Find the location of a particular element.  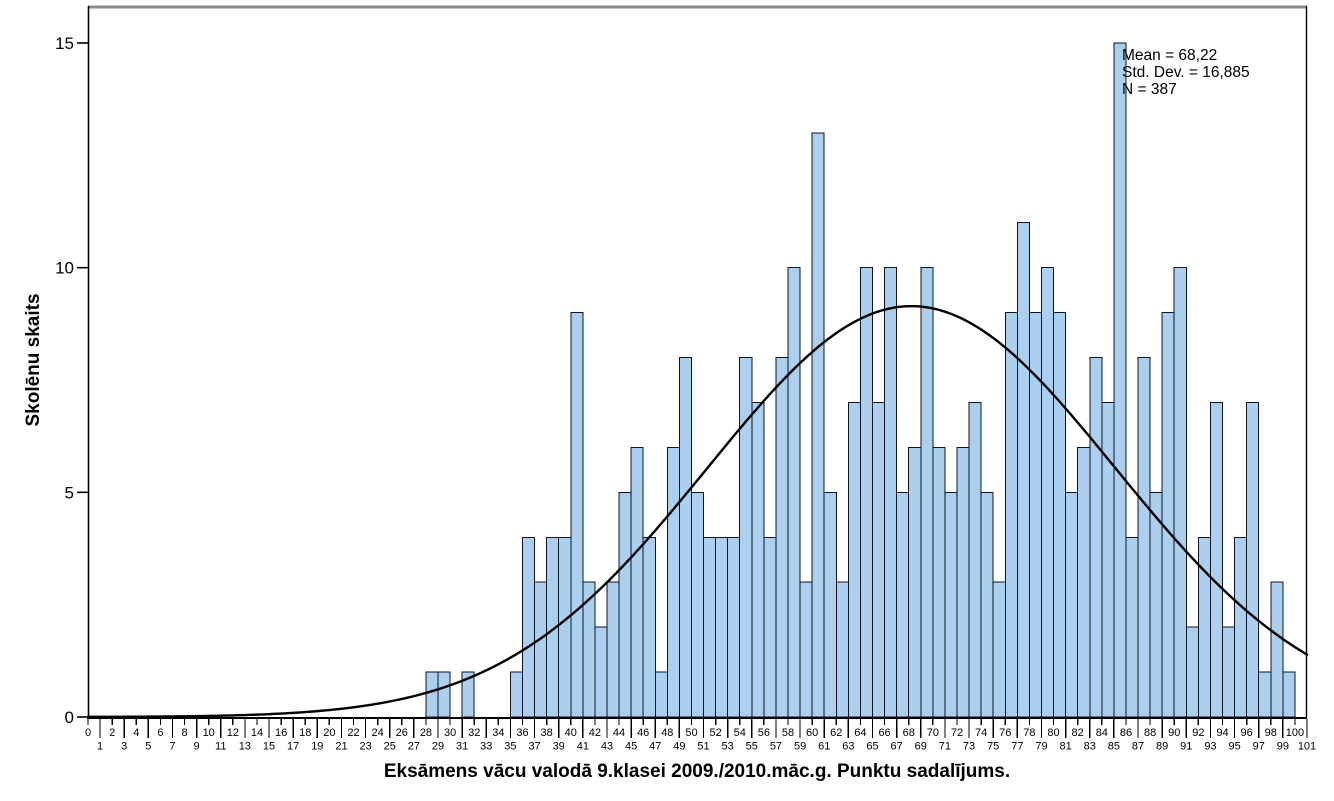

x-tick-label-24: 24 is located at coordinates (378, 733).